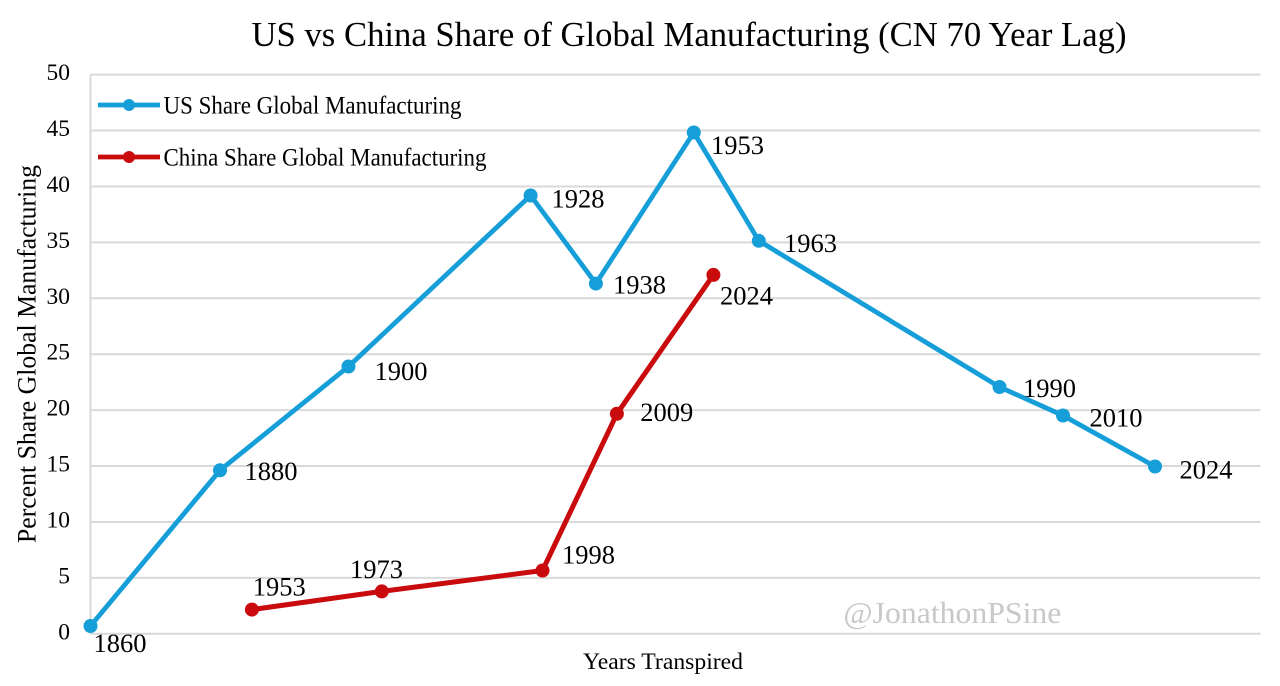 Image resolution: width=1280 pixels, height=686 pixels. Describe the element at coordinates (639, 285) in the screenshot. I see `svg-text: 1938` at that location.